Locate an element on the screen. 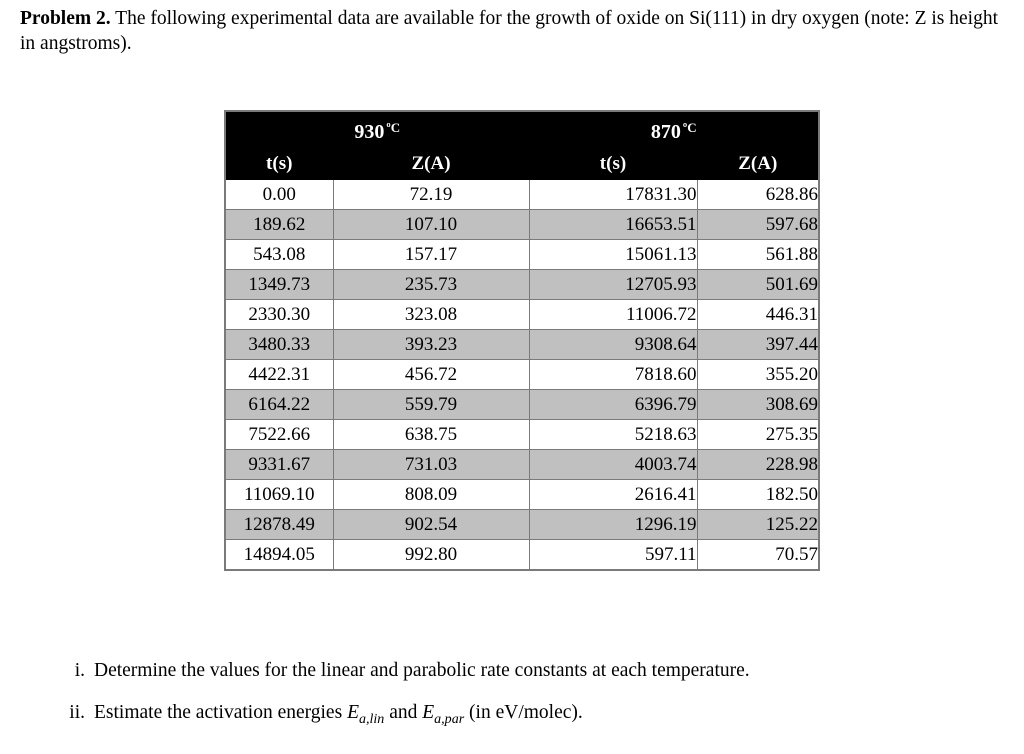 The image size is (1024, 754). temperature-header-870: 870 ºC is located at coordinates (674, 129).